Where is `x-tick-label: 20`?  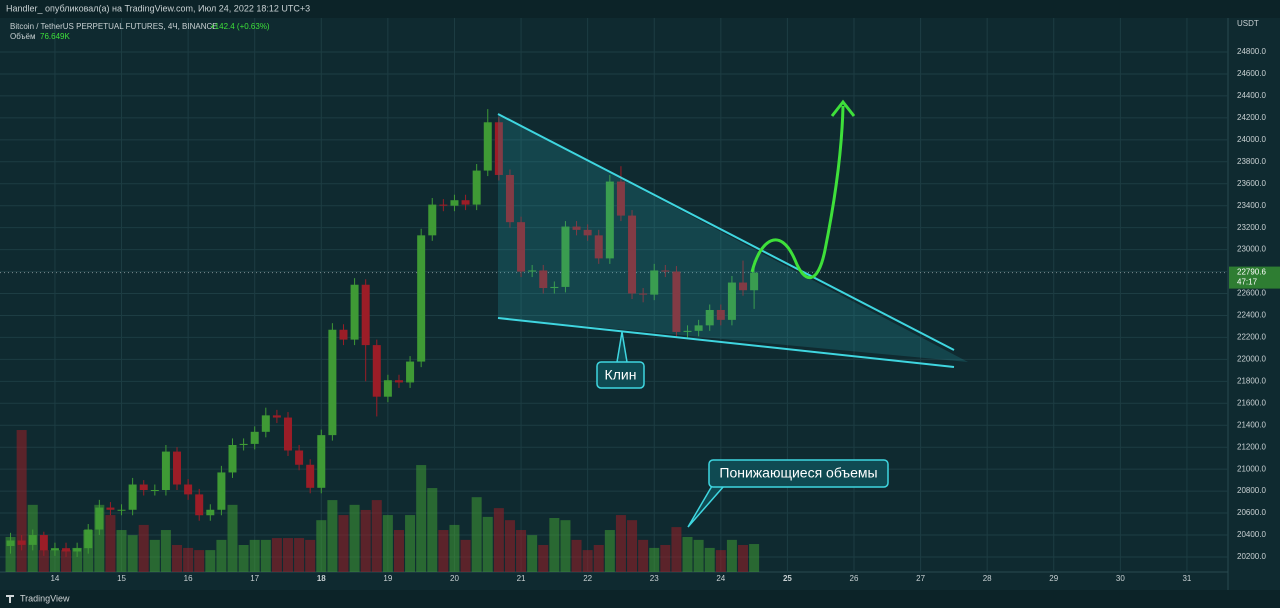
x-tick-label: 20 is located at coordinates (454, 578).